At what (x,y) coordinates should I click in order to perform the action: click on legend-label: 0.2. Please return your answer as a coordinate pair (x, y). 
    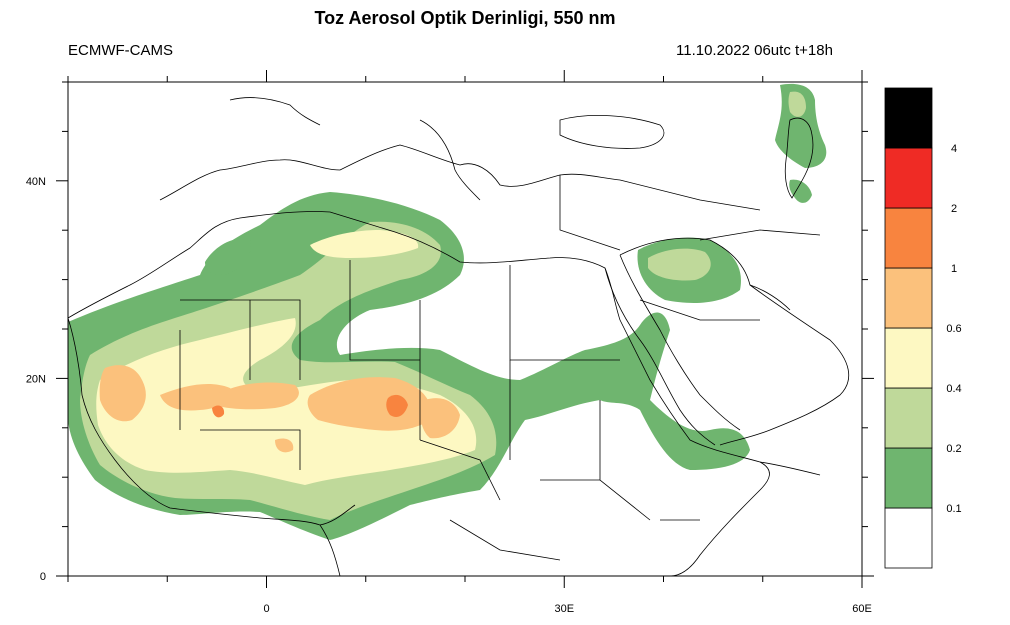
    Looking at the image, I should click on (953, 449).